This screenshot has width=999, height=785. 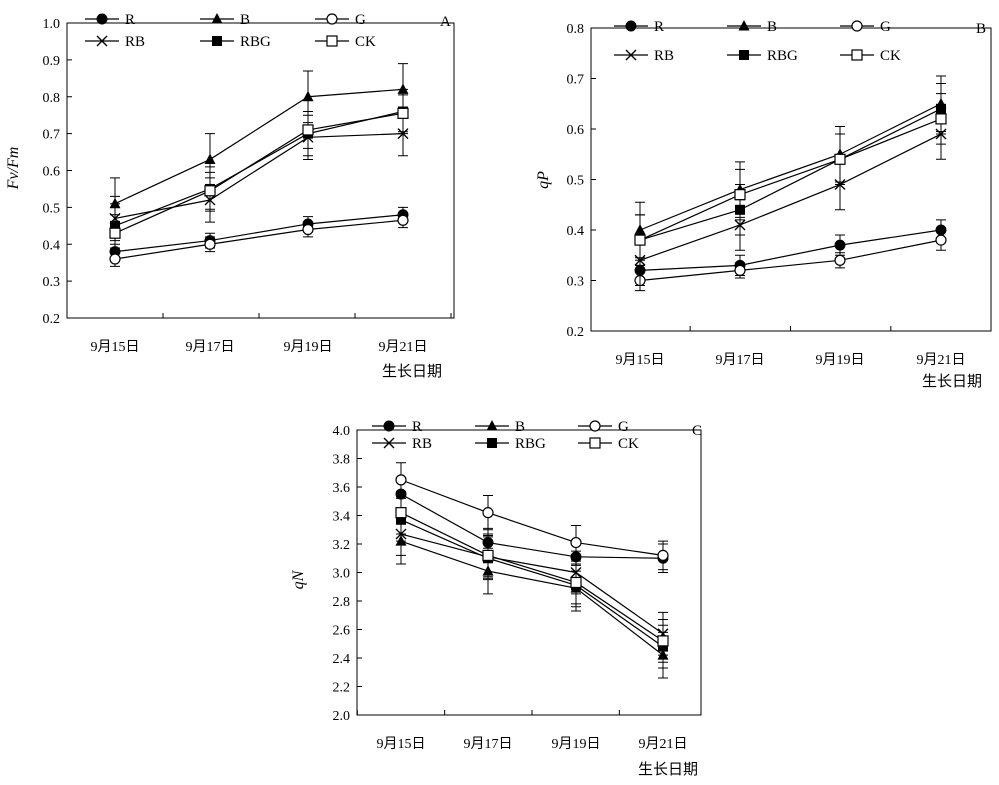 I want to click on panel-b-series-line-rb, so click(x=790, y=197).